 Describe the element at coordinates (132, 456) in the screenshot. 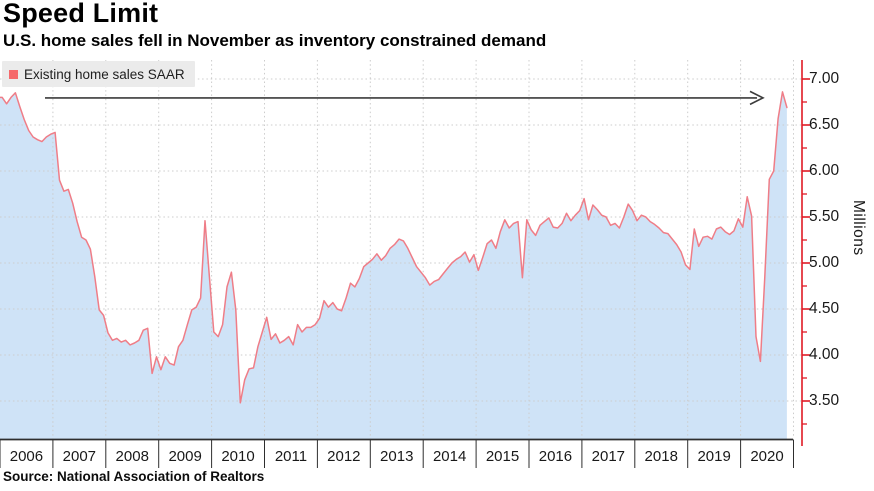

I see `x-axis-year-label: 2008` at that location.